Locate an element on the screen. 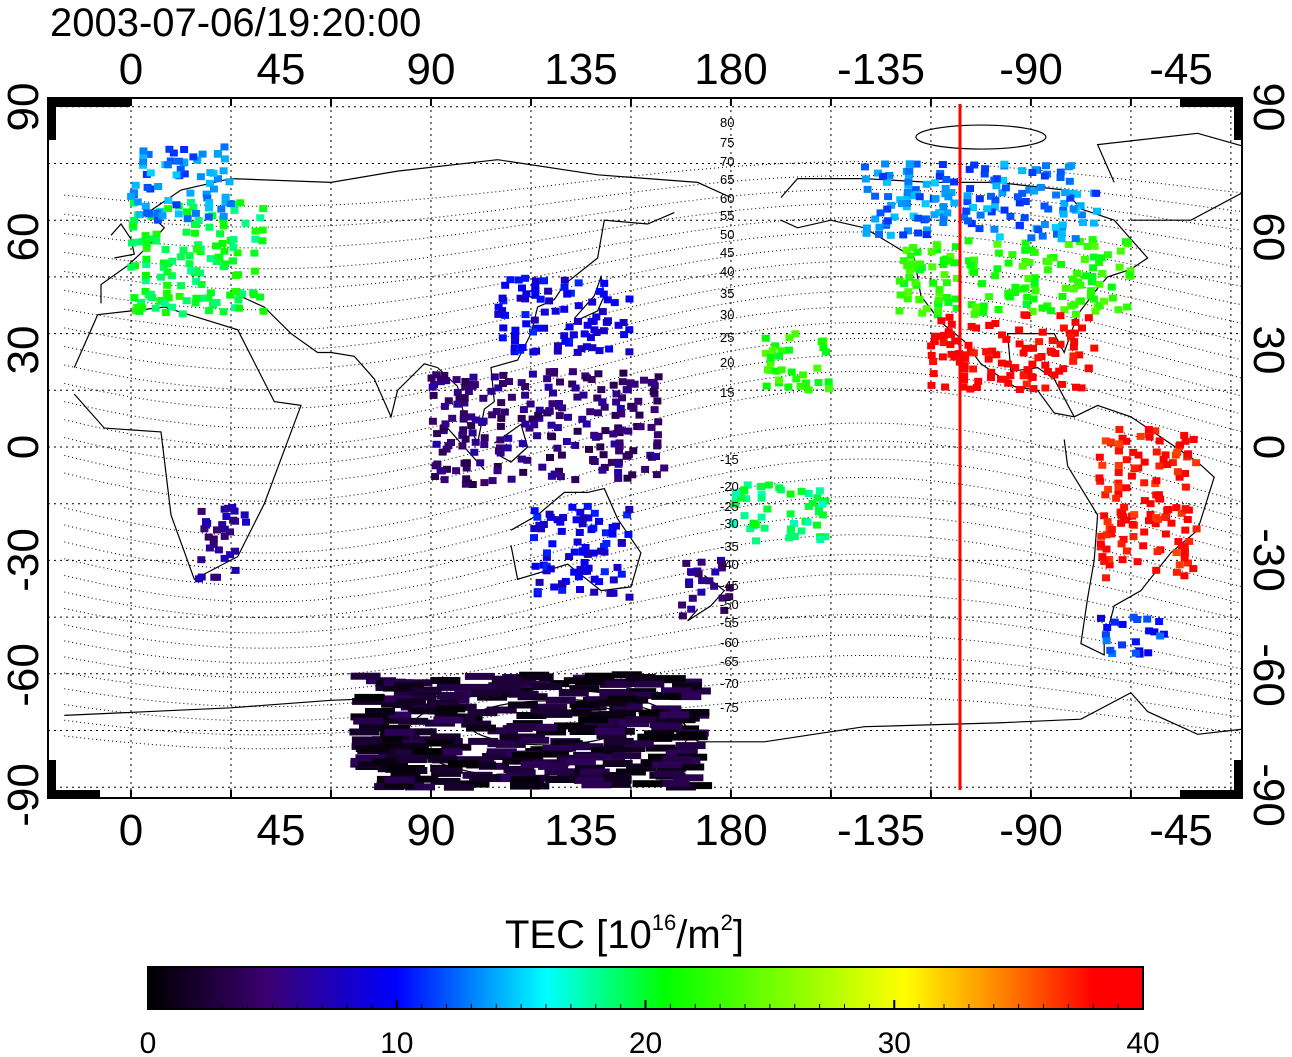 The image size is (1292, 1057). bottom-longitude-label: -135 is located at coordinates (881, 830).